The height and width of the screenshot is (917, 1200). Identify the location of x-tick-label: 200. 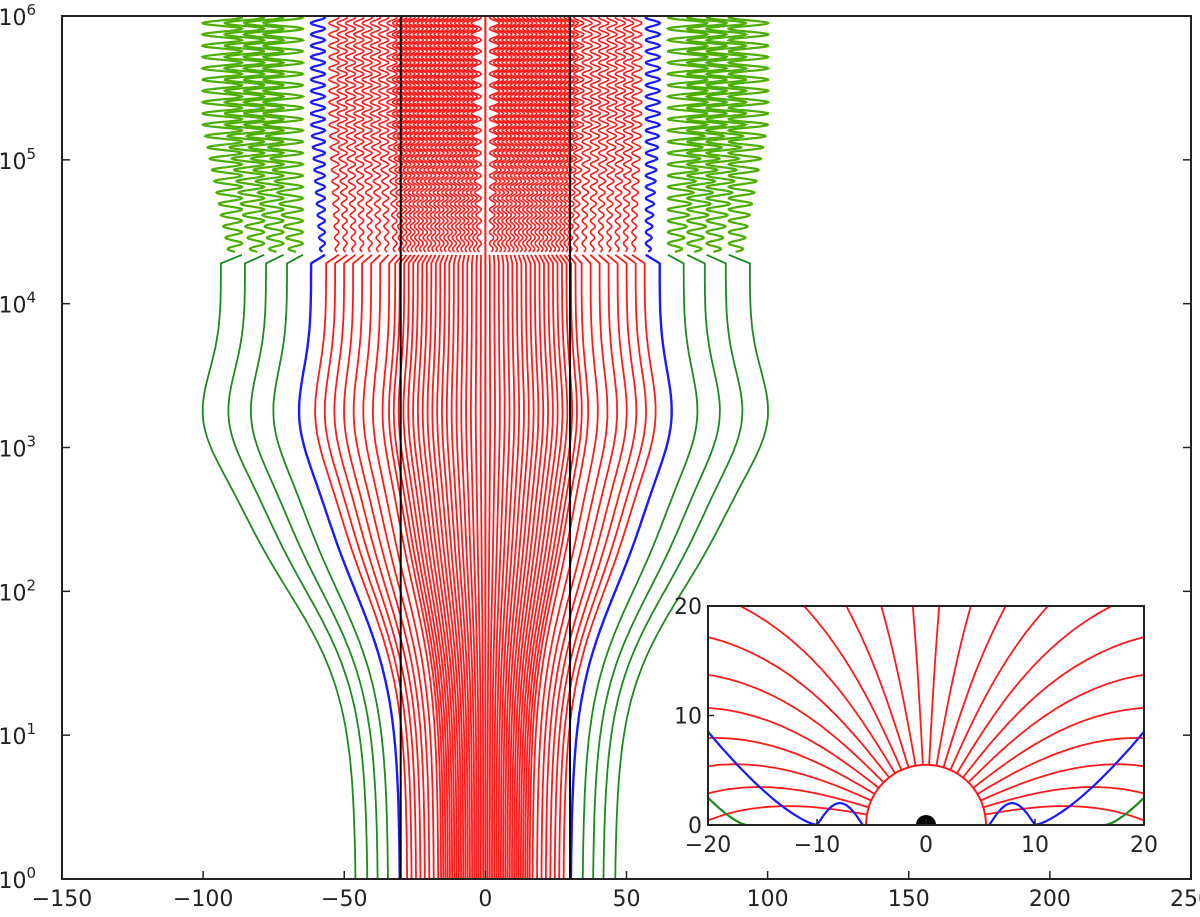
(1050, 899).